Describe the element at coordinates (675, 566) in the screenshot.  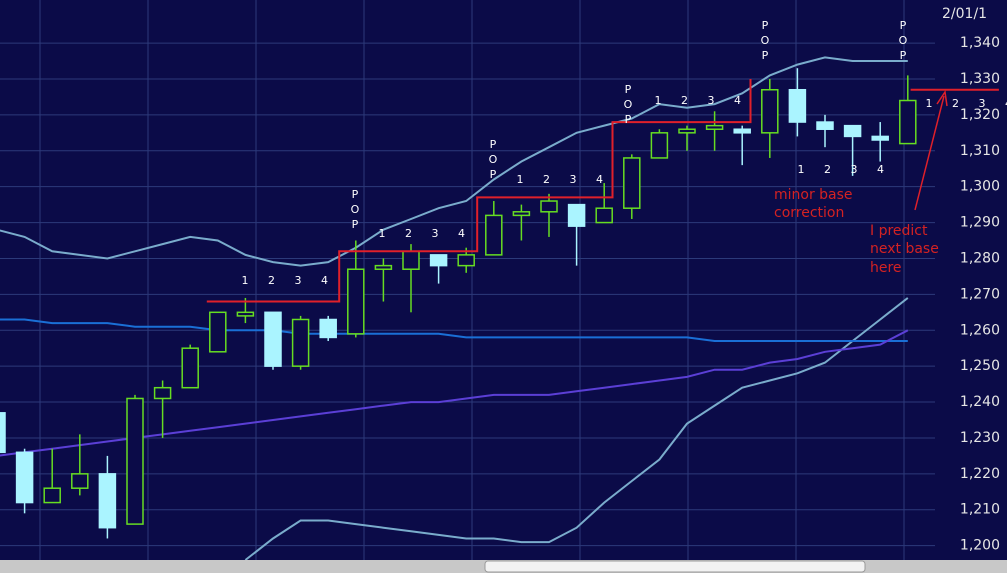
I see `scrollbar-thumb` at that location.